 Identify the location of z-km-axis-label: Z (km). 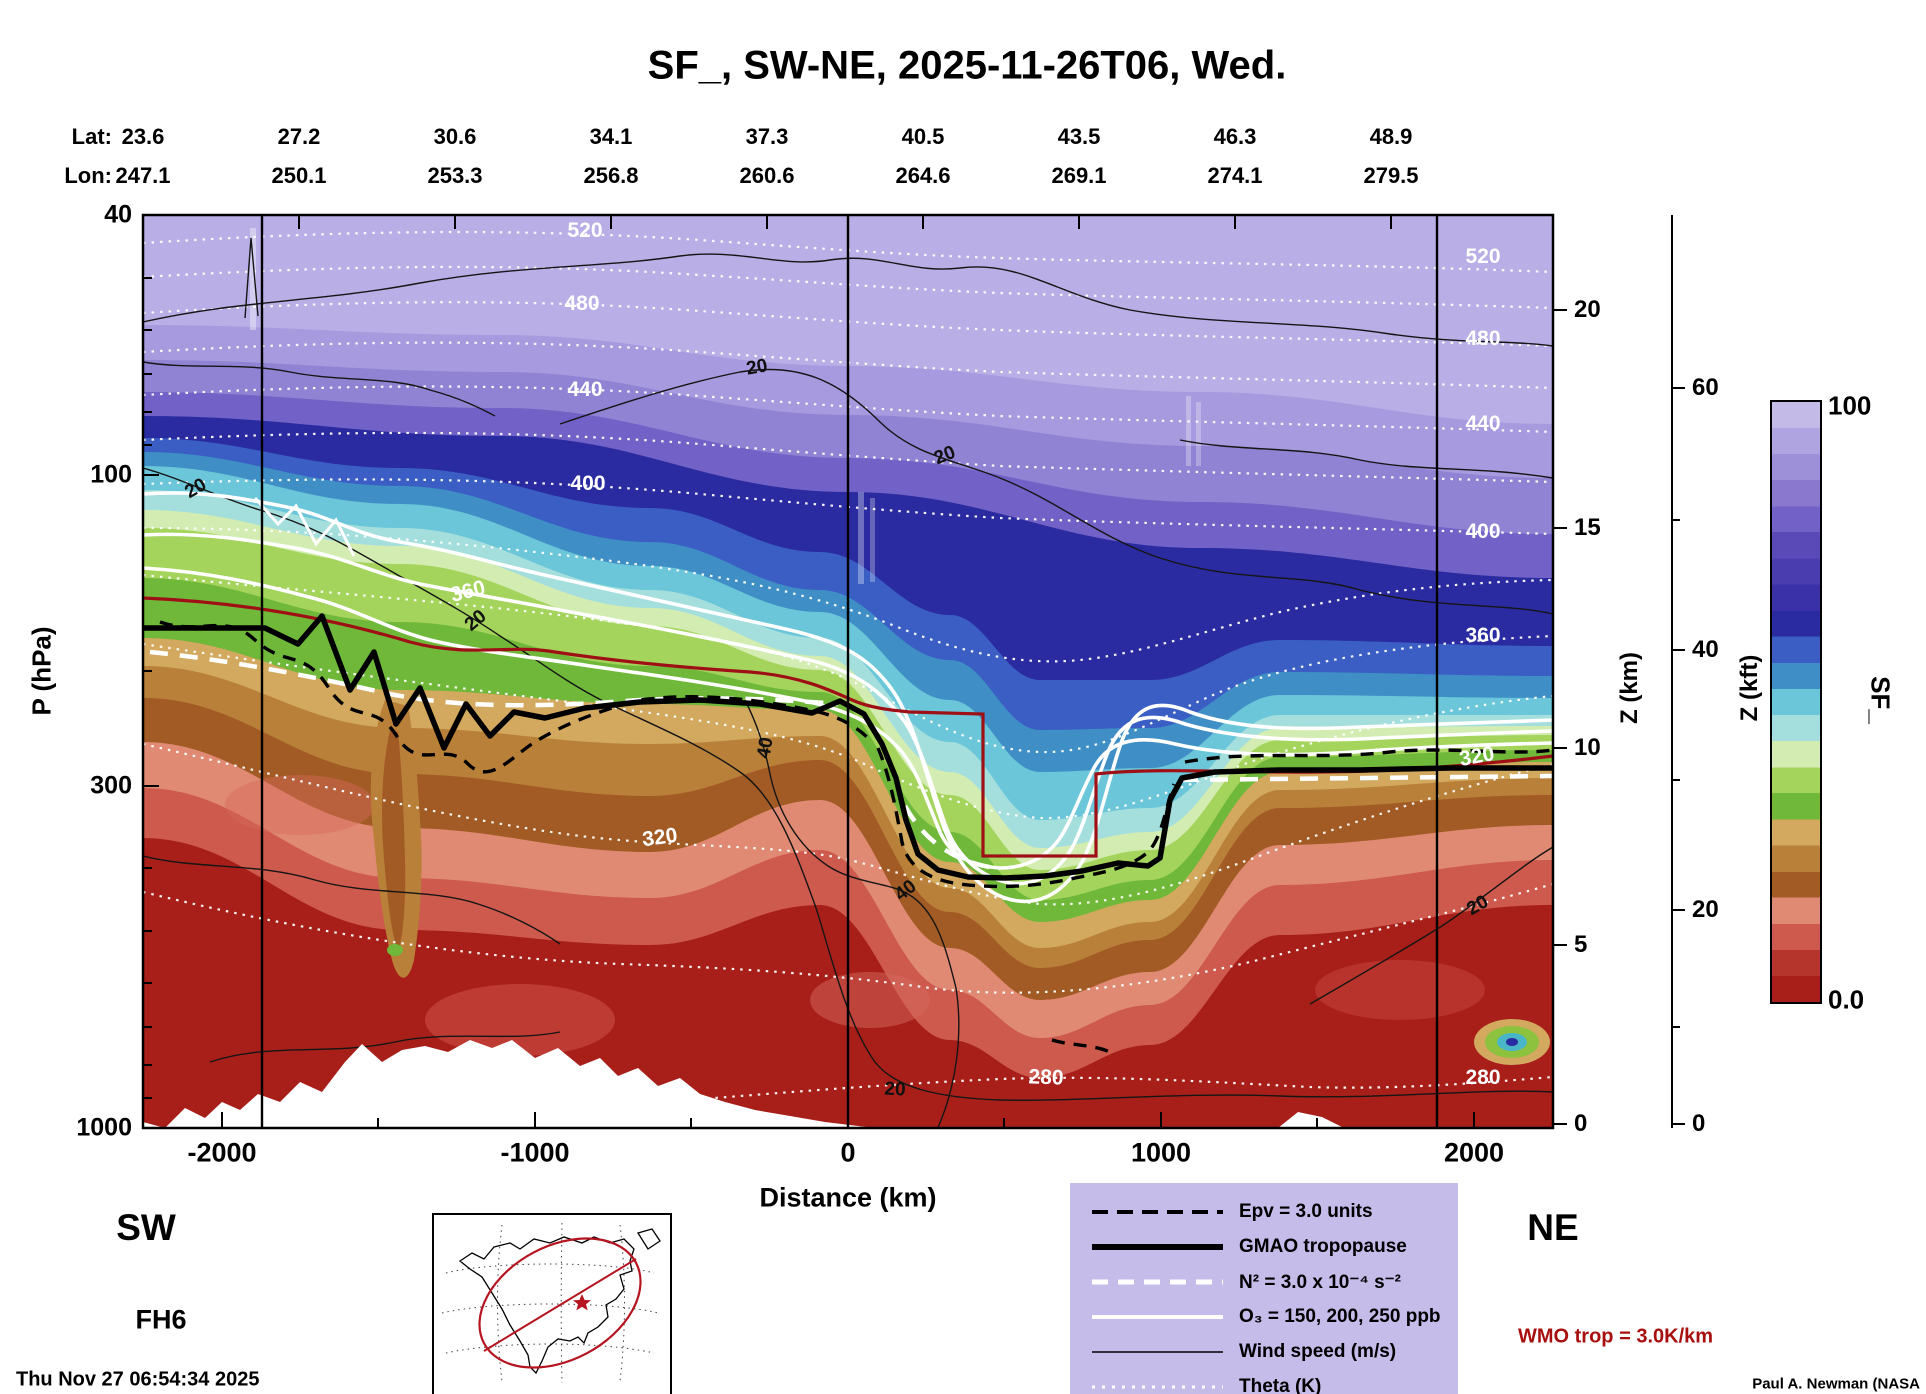
(1629, 688).